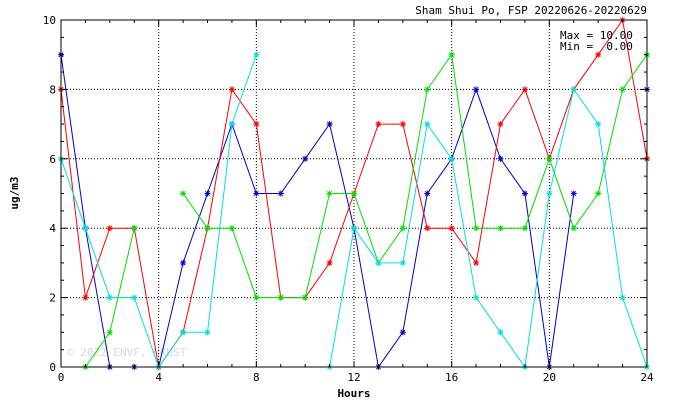 The image size is (674, 409). I want to click on y-tick-label: 8, so click(52, 89).